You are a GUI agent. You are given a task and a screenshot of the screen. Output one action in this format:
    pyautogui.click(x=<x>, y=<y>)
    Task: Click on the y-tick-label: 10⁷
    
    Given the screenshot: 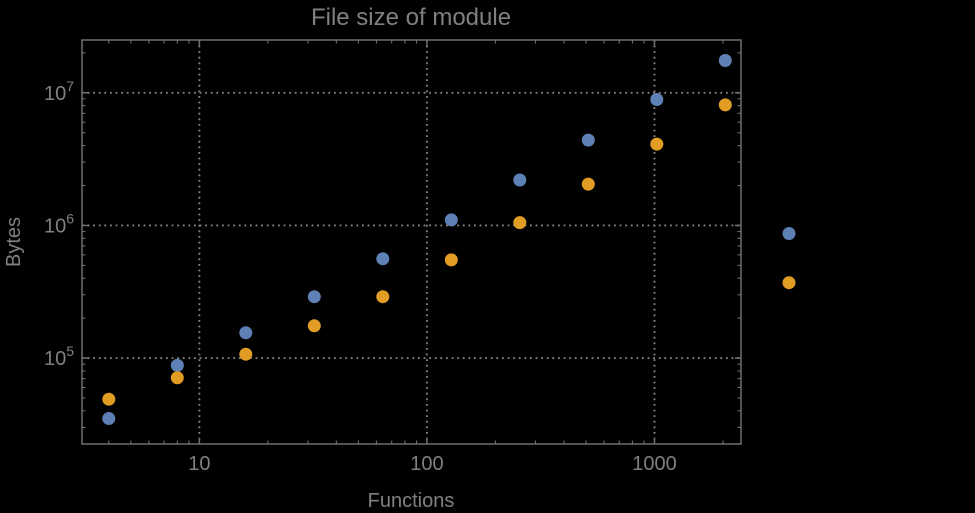 What is the action you would take?
    pyautogui.click(x=59, y=91)
    